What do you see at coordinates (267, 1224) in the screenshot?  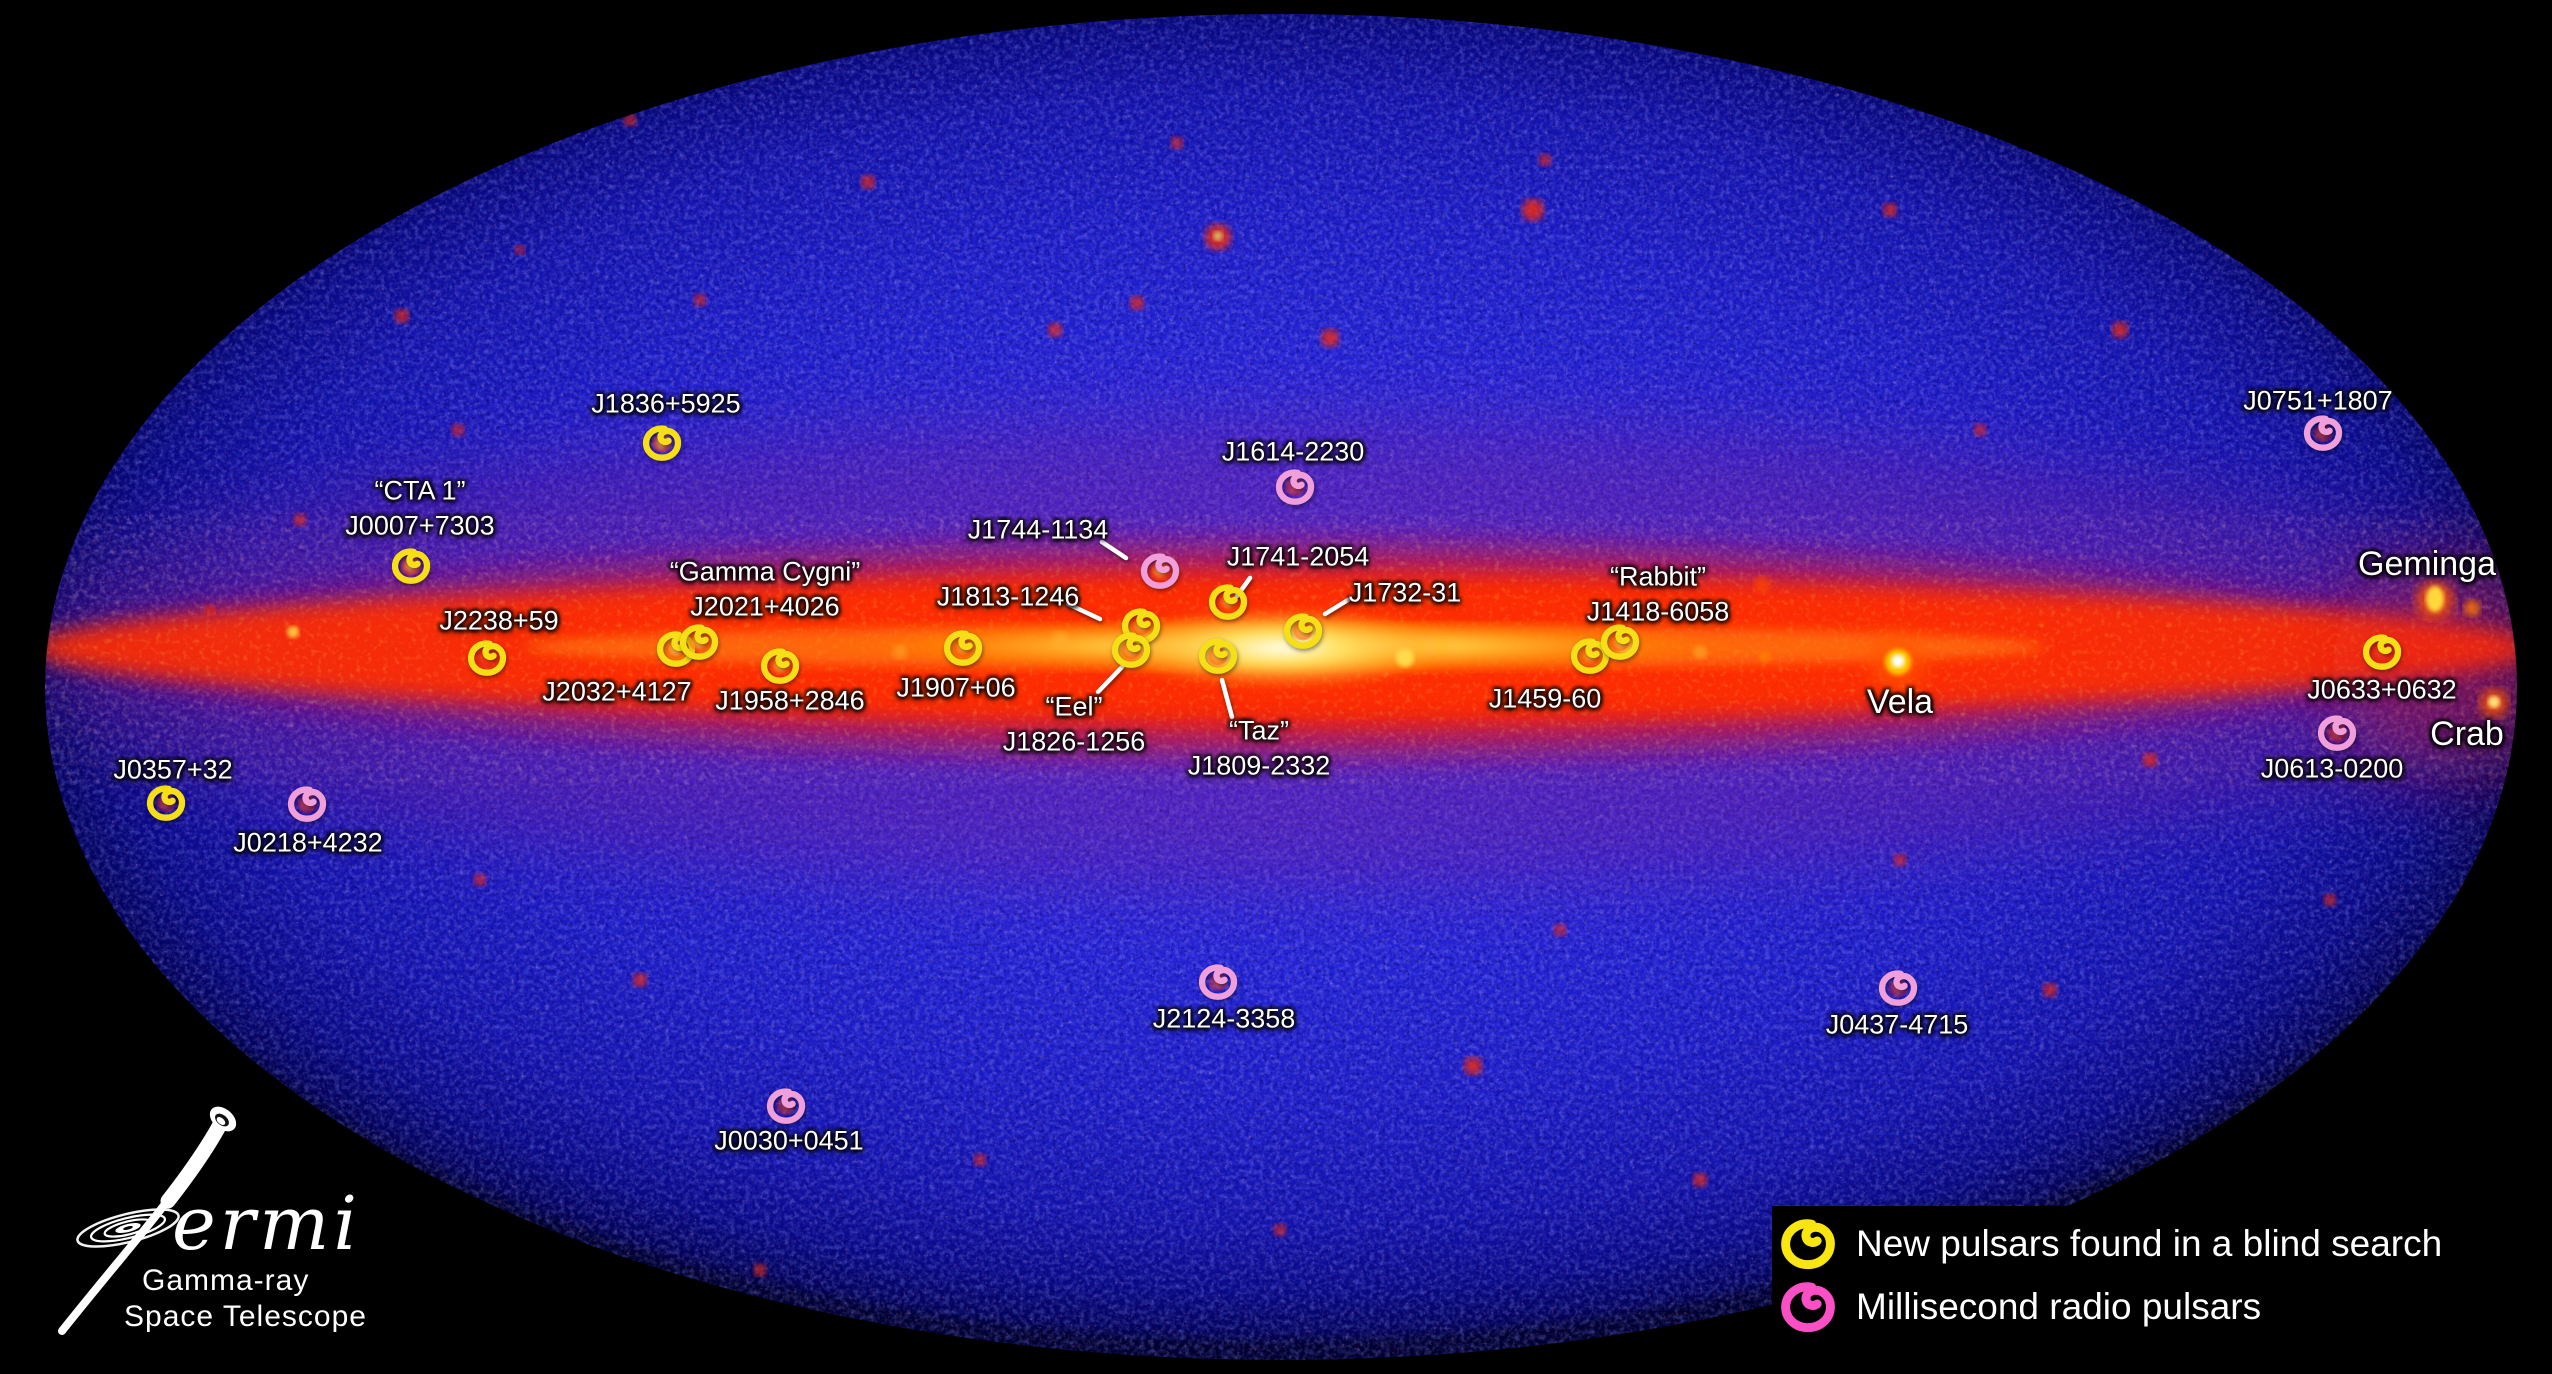 I see `logo-wordmark: ermi` at bounding box center [267, 1224].